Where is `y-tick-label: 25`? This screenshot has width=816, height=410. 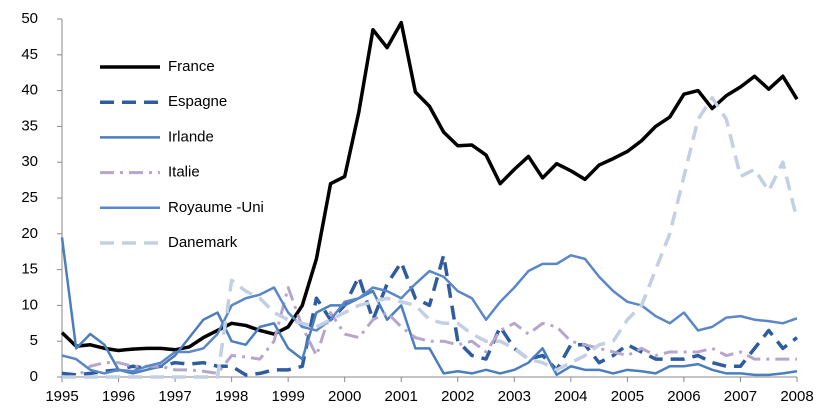
y-tick-label: 25 is located at coordinates (29, 197).